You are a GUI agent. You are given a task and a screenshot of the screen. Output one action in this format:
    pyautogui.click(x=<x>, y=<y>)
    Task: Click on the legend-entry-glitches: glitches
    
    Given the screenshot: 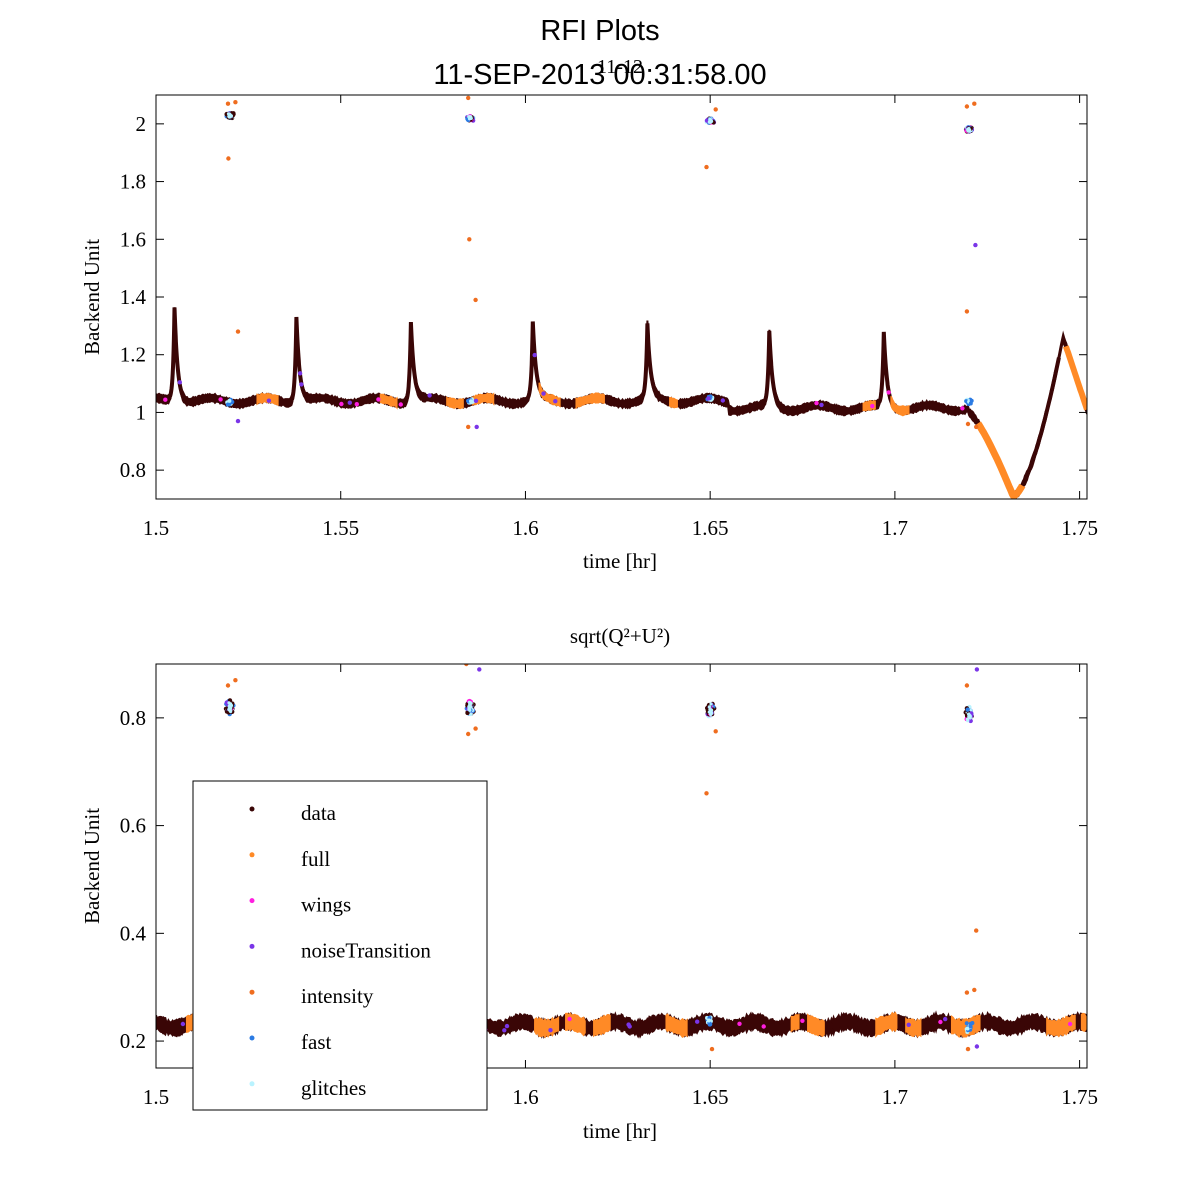 What is the action you would take?
    pyautogui.click(x=307, y=1088)
    